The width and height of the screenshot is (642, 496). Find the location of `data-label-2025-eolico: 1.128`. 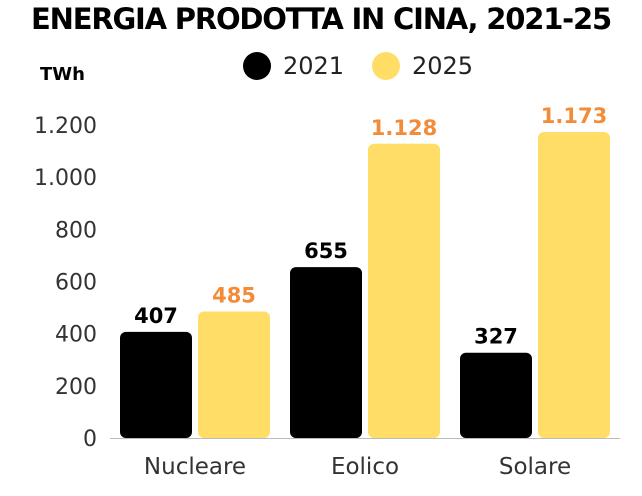

data-label-2025-eolico: 1.128 is located at coordinates (404, 128).